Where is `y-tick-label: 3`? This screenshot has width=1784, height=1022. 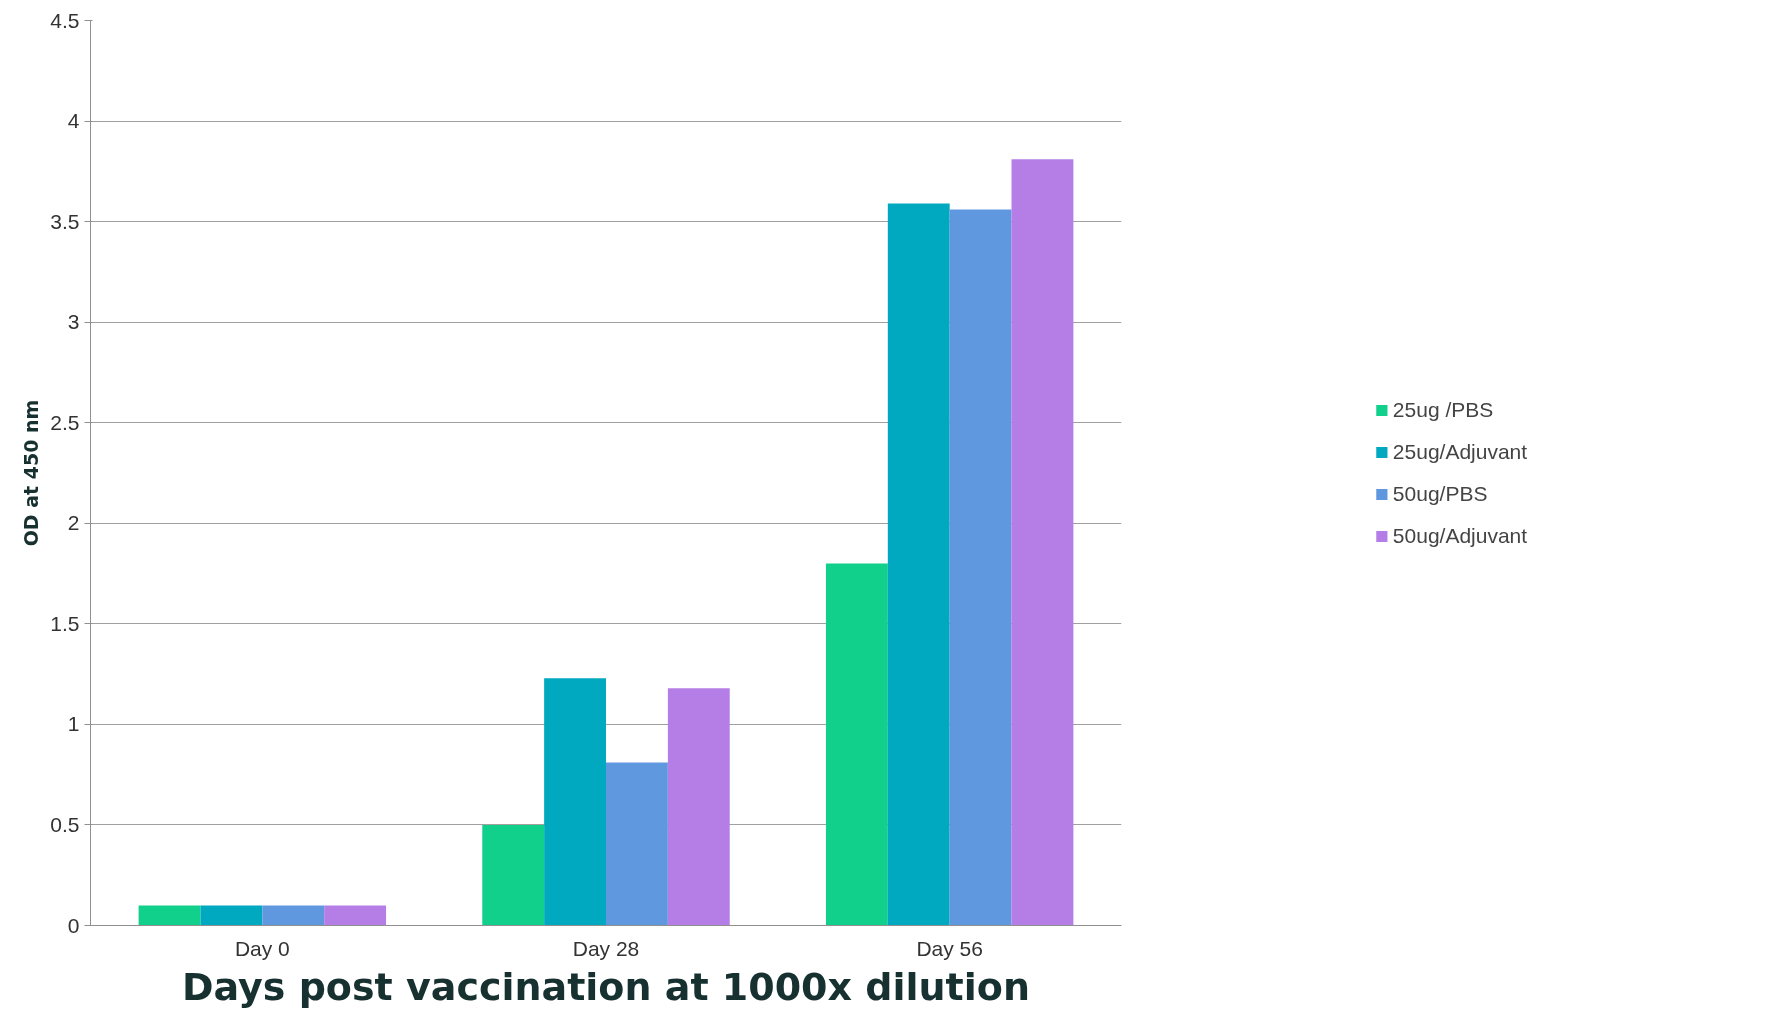 y-tick-label: 3 is located at coordinates (73, 322).